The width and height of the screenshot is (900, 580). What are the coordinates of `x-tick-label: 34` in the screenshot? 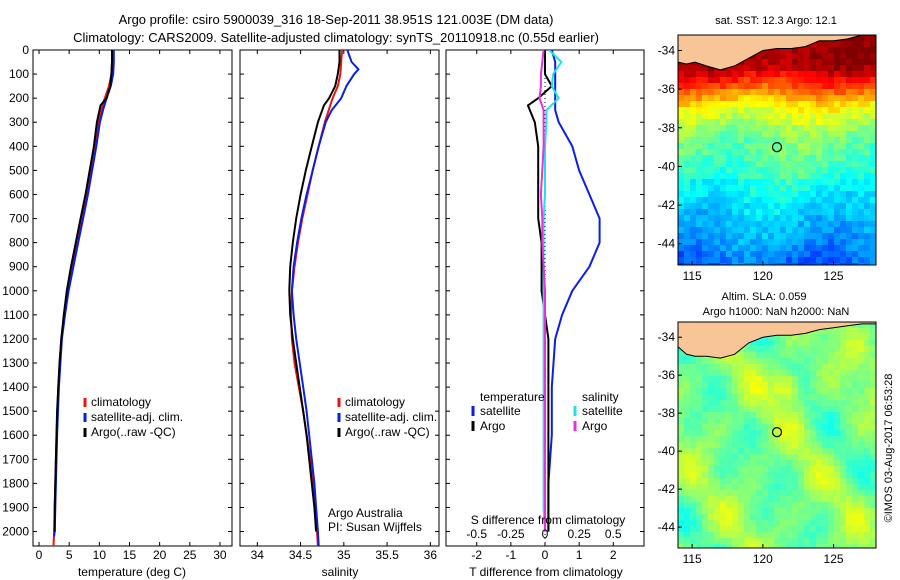 It's located at (258, 555).